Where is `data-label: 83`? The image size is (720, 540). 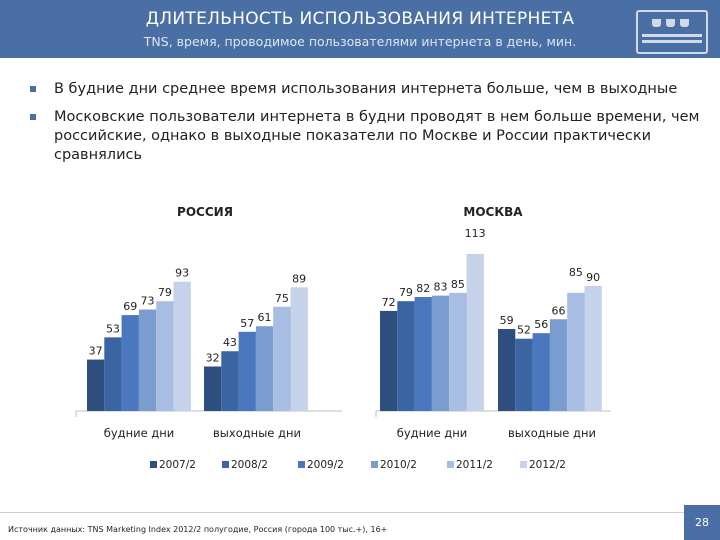
data-label: 83 is located at coordinates (441, 287).